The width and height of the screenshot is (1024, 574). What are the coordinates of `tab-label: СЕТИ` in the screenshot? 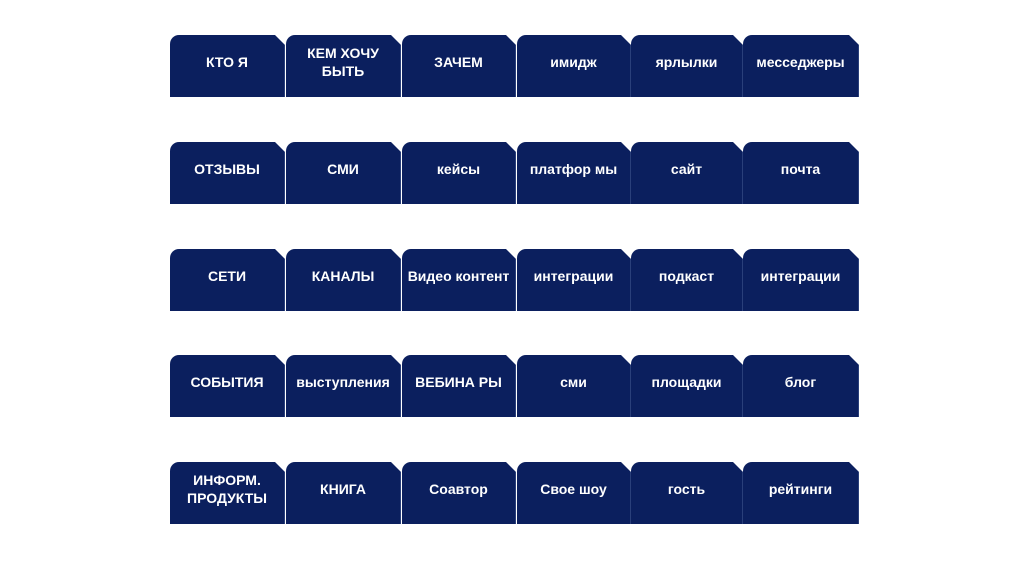 It's located at (227, 276).